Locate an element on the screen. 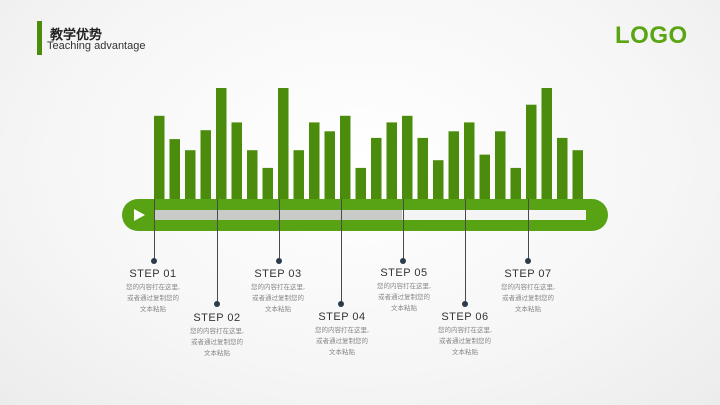 The image size is (720, 405). step-06-desc: 您的内容打在这里, 或者通过复制您的 文本粘贴 is located at coordinates (465, 341).